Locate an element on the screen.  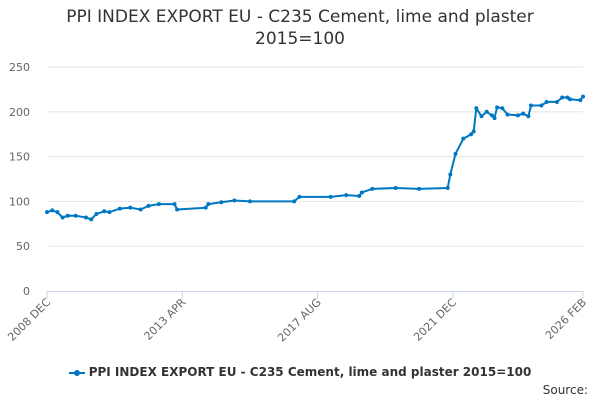
x-tick-label: 2017 AUG is located at coordinates (299, 320).